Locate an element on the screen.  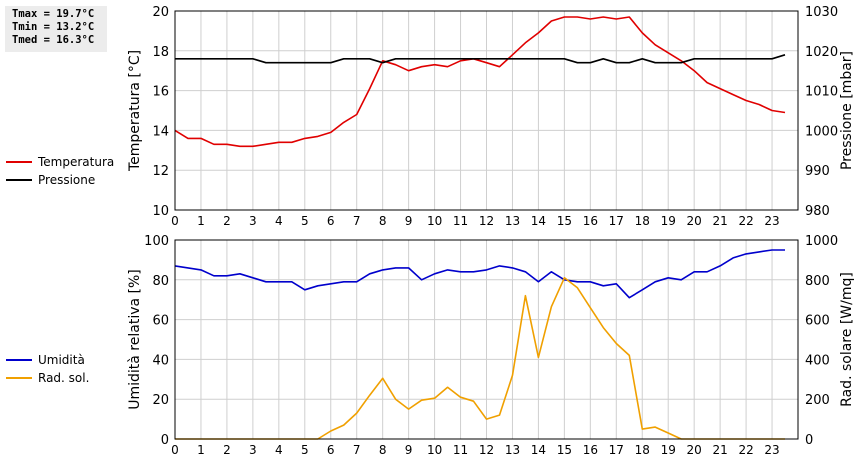
legend-label-umidita: Umidità is located at coordinates (61, 360).